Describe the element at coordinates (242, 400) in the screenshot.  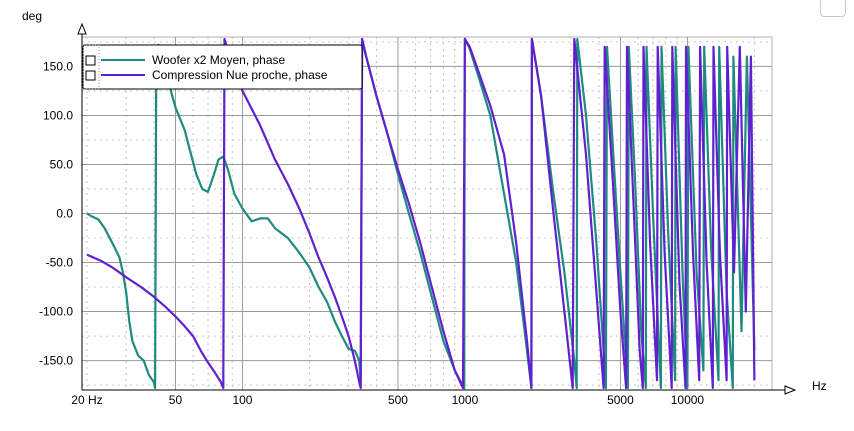
I see `x-tick-label: 100` at that location.